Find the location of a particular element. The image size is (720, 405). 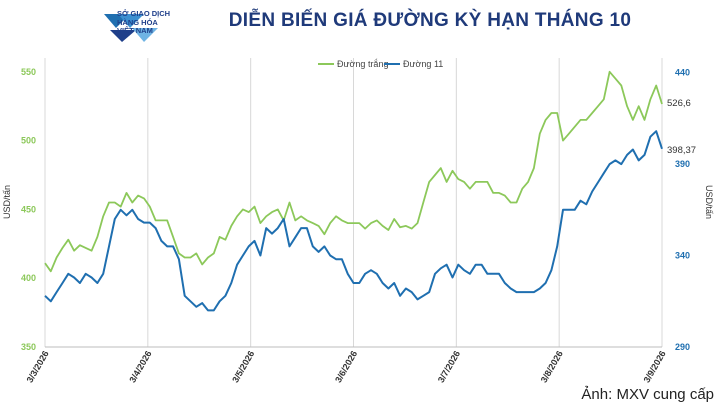

logo-line: SỞ GIAO DỊCH is located at coordinates (144, 13).